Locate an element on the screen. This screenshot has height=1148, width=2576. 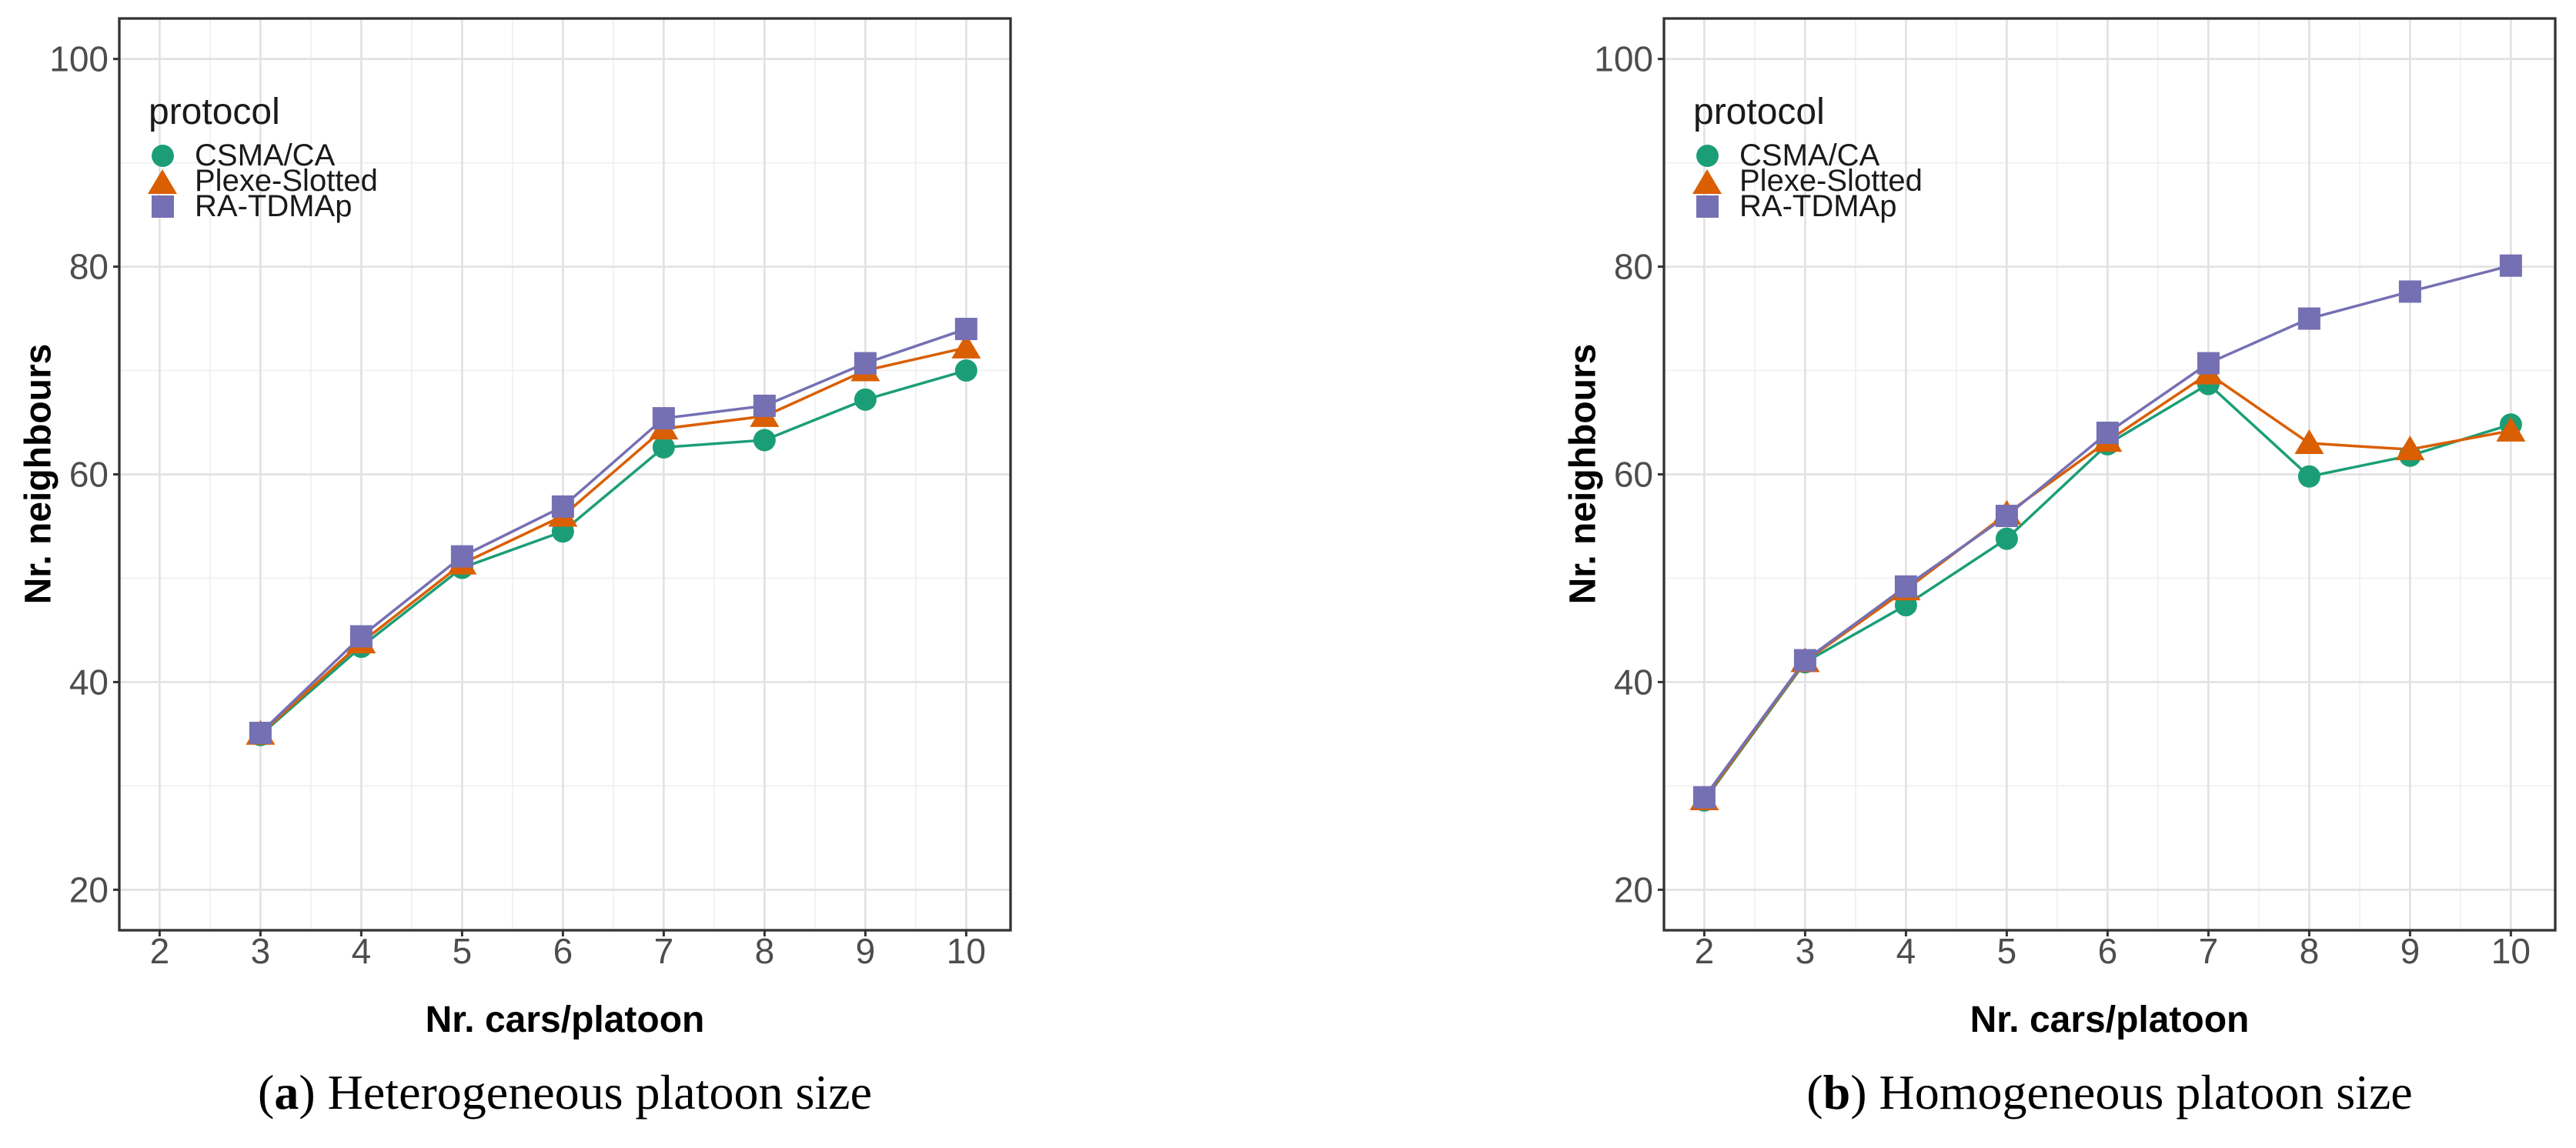
series-line-ra-tdmap is located at coordinates (613, 530).